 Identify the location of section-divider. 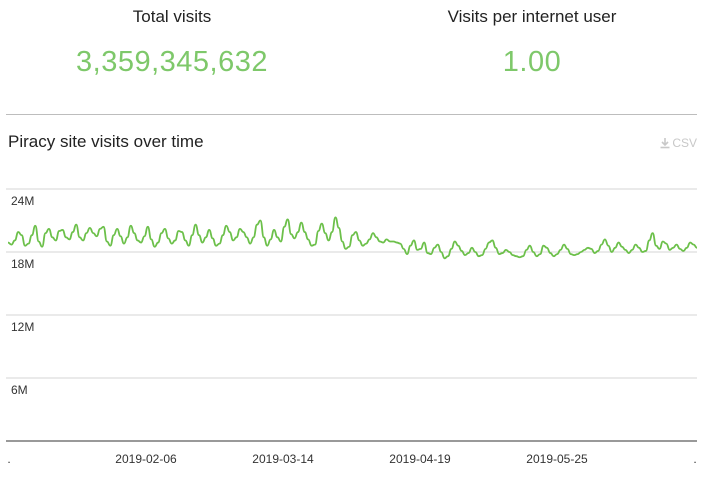
(351, 114).